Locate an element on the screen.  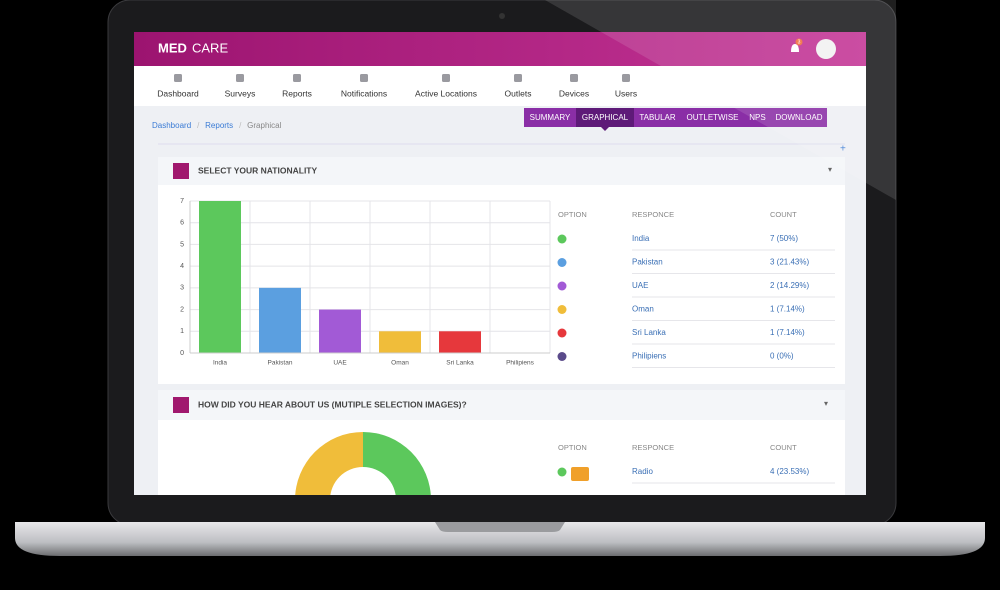
bell-icon is located at coordinates (795, 48).